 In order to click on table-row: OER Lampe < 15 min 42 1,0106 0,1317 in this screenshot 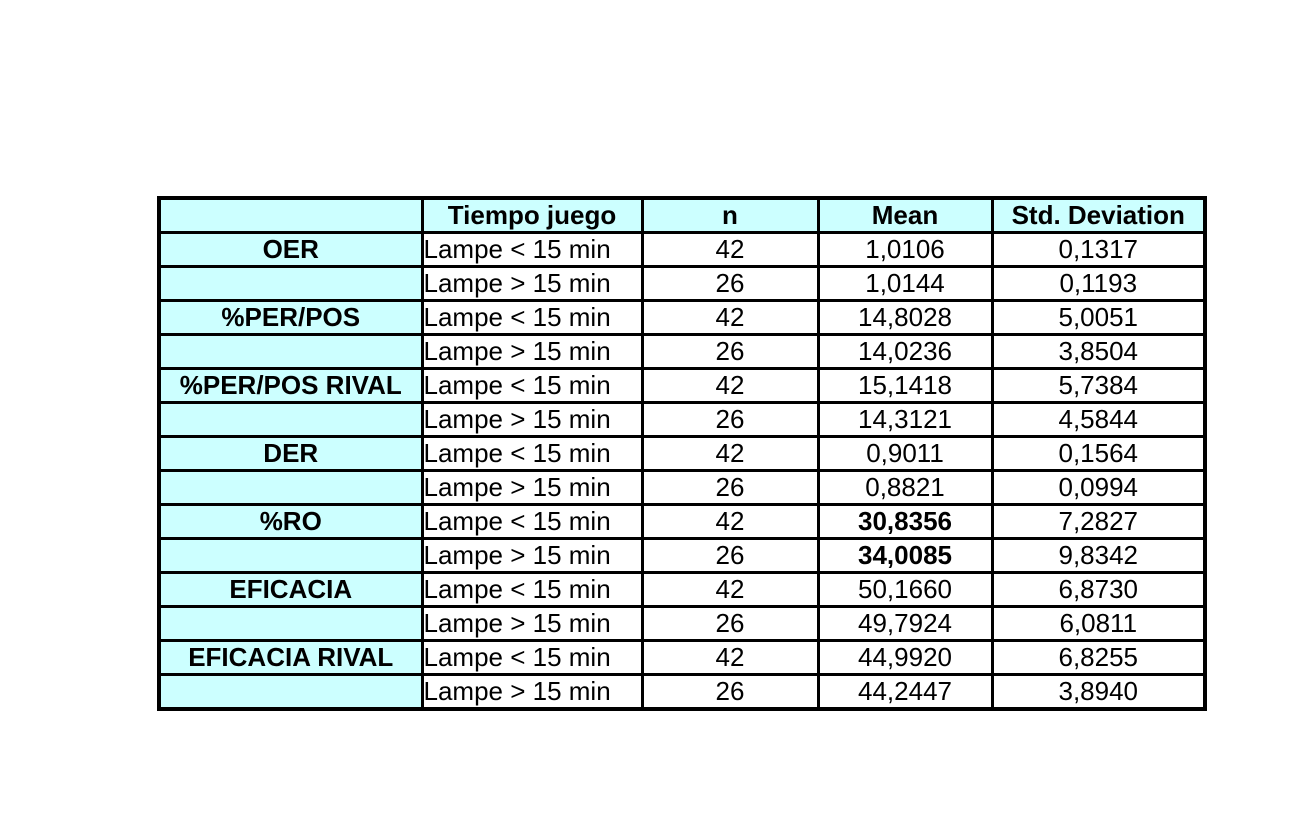, I will do `click(682, 249)`.